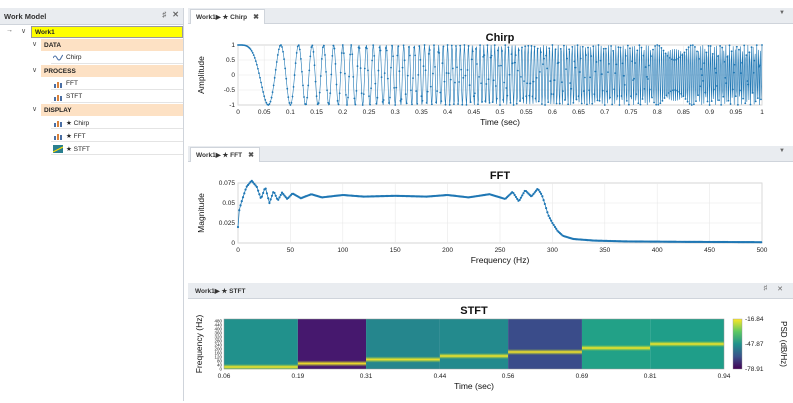 The image size is (793, 403). What do you see at coordinates (783, 344) in the screenshot?
I see `stft-colorbar-label: PSD (dB/Hz)` at bounding box center [783, 344].